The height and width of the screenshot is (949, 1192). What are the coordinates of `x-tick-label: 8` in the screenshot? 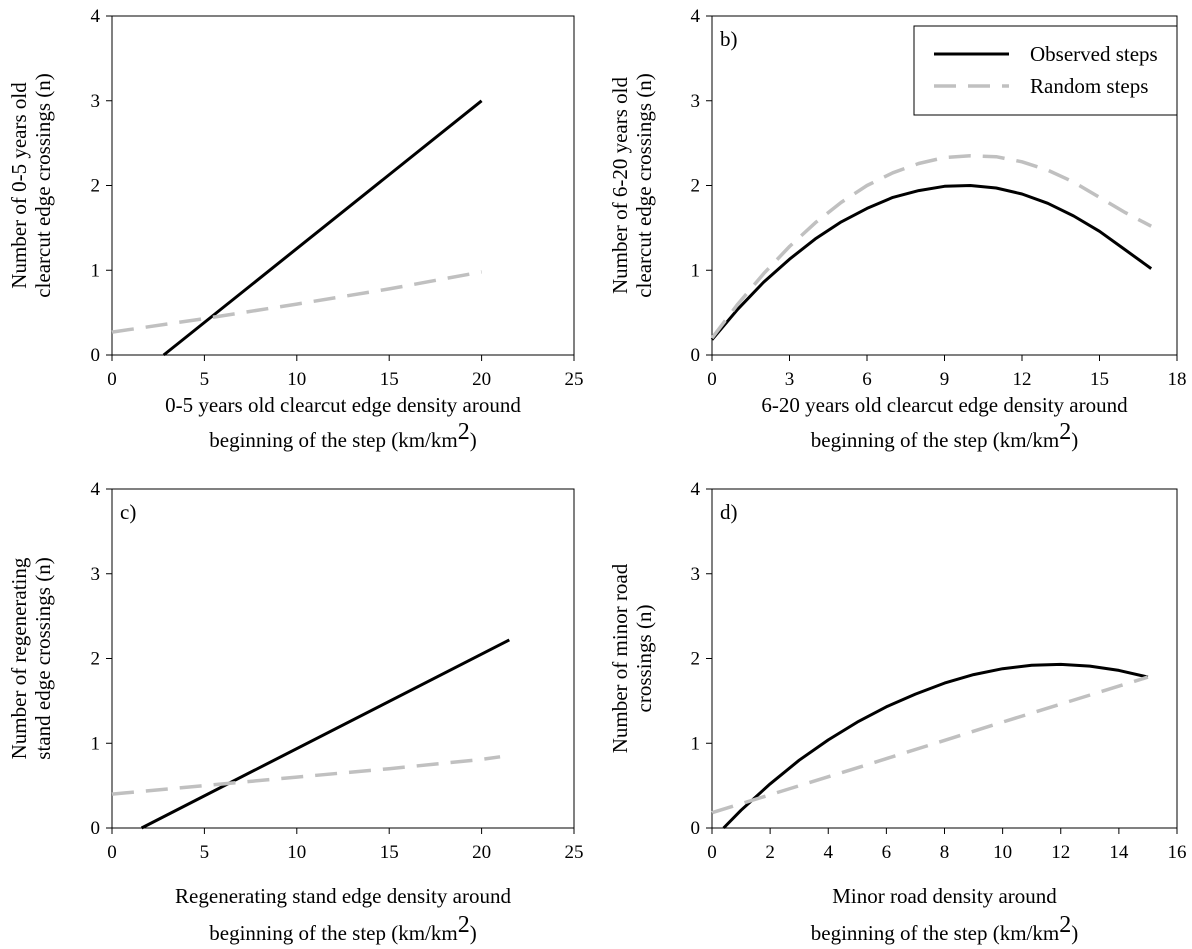 It's located at (945, 852).